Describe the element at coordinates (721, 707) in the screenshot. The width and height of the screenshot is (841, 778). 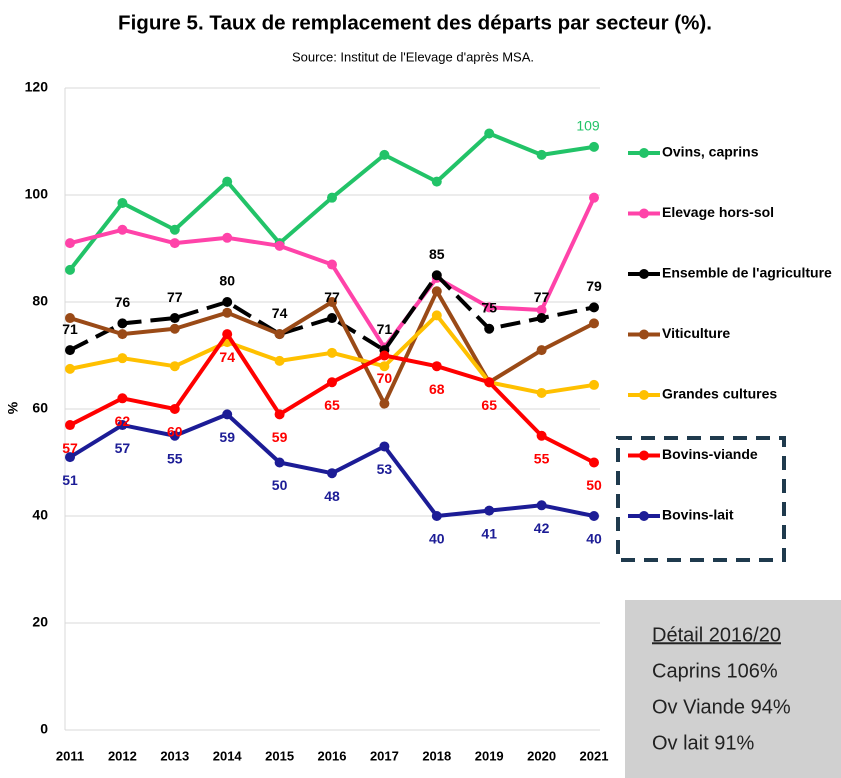
I see `note-text: Ov Viande 94%` at that location.